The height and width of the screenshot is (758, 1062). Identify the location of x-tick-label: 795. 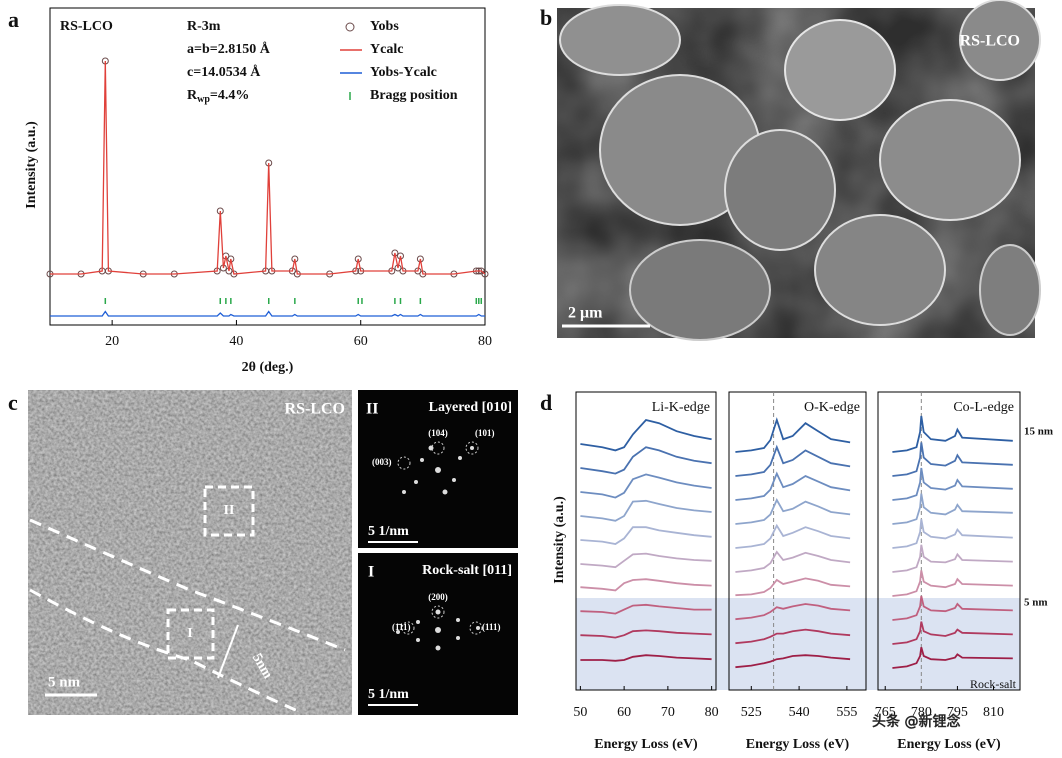
(957, 712).